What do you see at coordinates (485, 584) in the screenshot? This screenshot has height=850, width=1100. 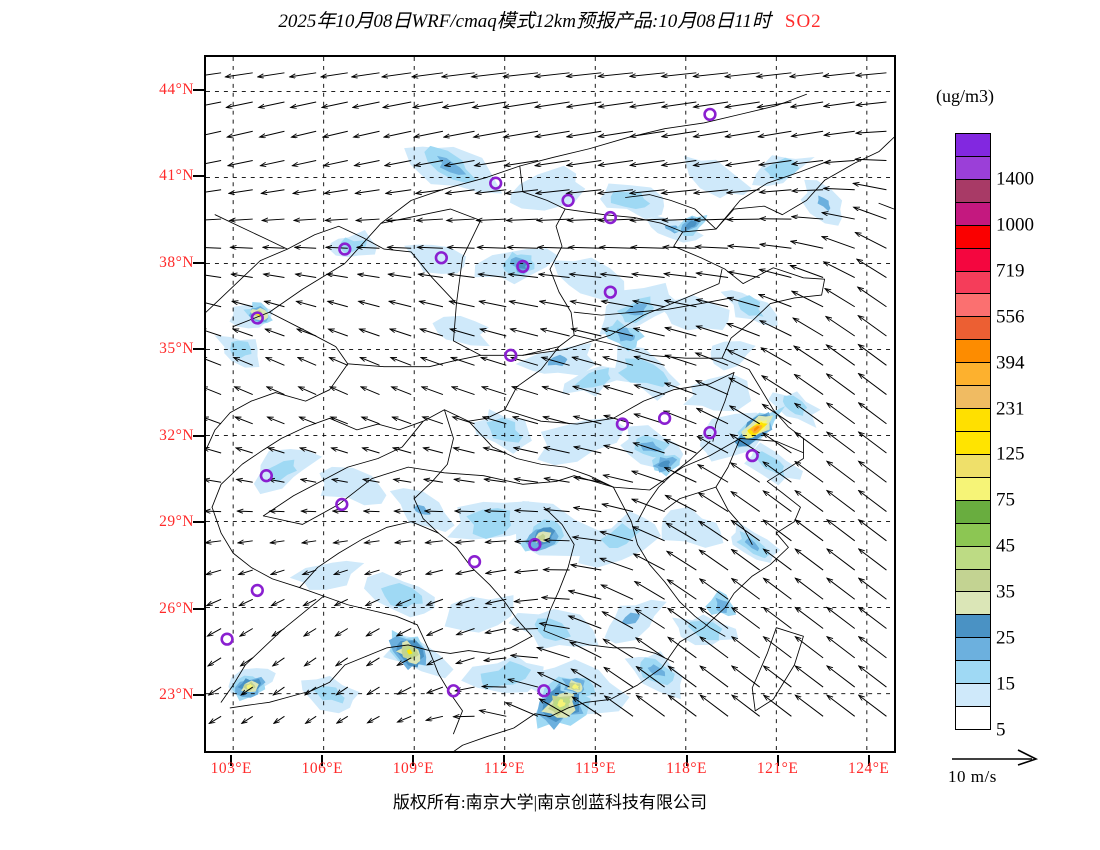 I see `border-hunan-w` at bounding box center [485, 584].